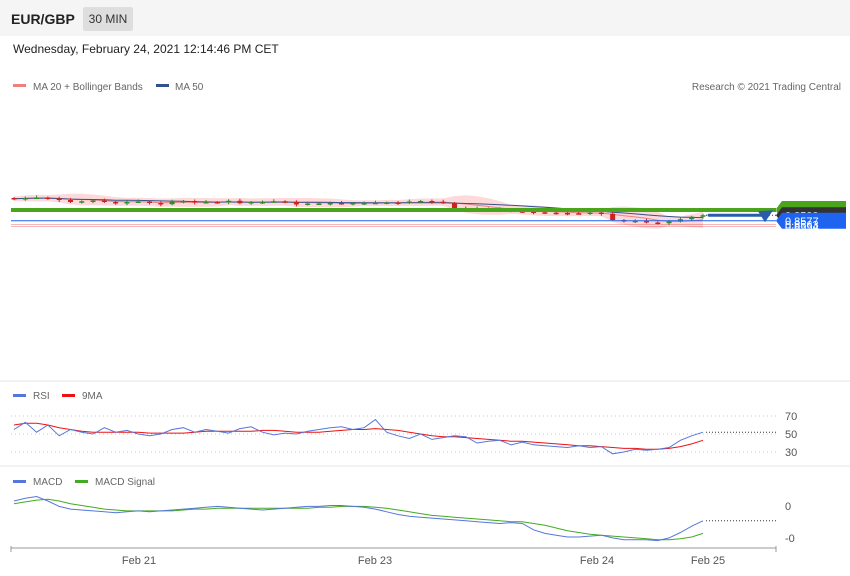 The width and height of the screenshot is (850, 576). Describe the element at coordinates (88, 87) in the screenshot. I see `ma20-legend-label: MA 20 + Bollinger Bands` at that location.